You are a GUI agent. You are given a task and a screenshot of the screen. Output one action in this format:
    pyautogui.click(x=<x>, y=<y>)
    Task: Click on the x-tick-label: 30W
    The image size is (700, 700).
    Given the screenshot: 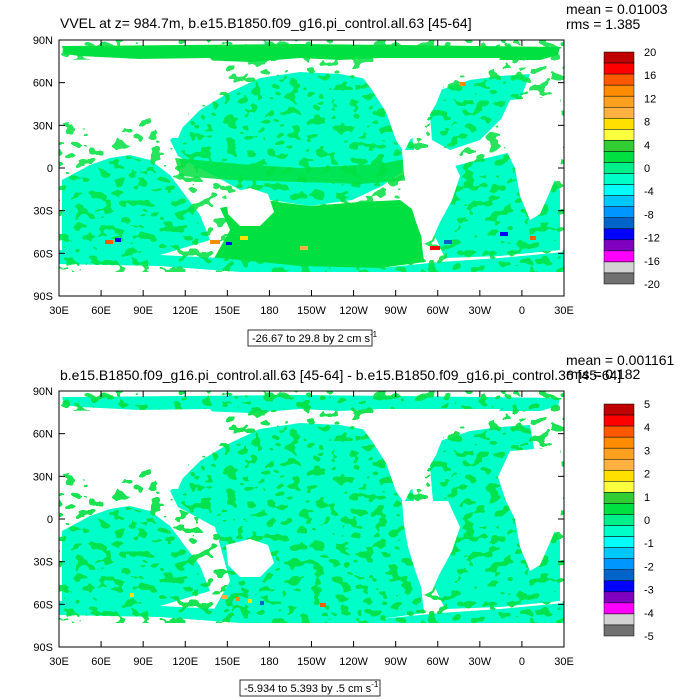 What is the action you would take?
    pyautogui.click(x=480, y=311)
    